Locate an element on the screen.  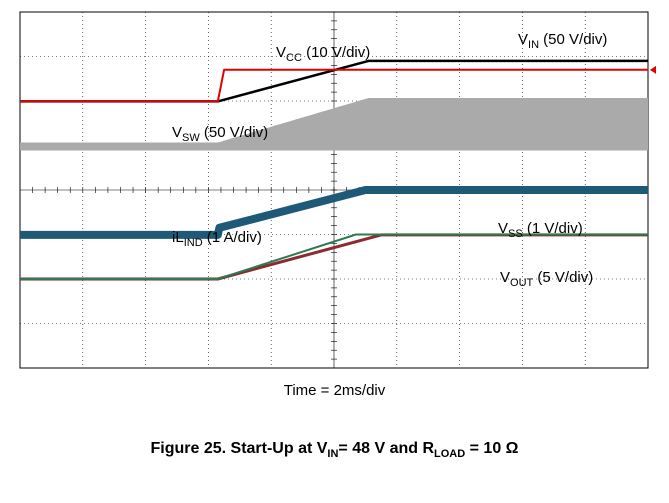
label-vss: VSS (1 V/div) is located at coordinates (540, 230).